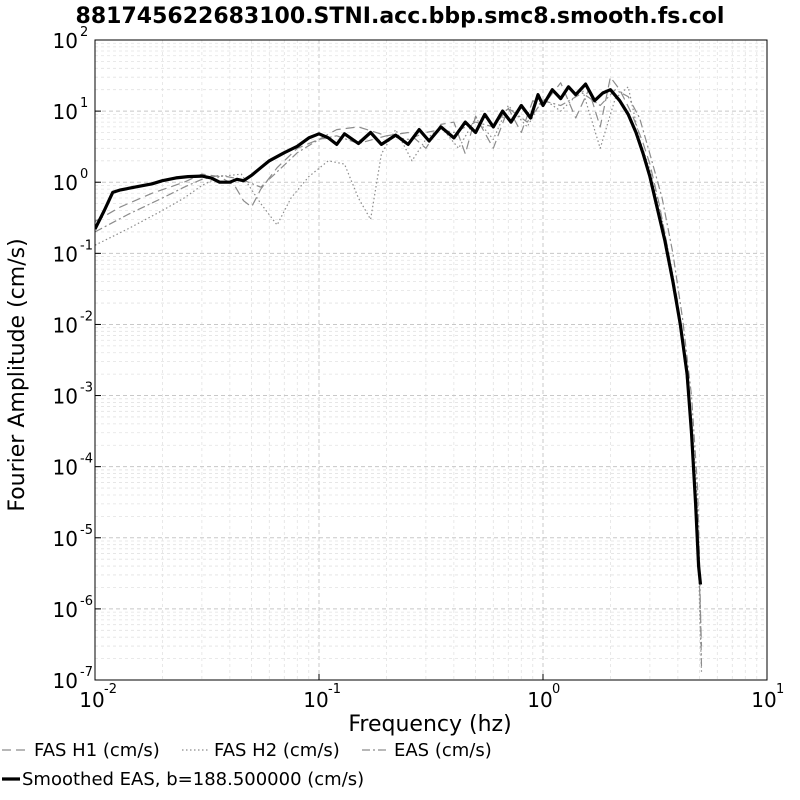 The image size is (800, 800). I want to click on y-tick-label: 10 -1, so click(77, 252).